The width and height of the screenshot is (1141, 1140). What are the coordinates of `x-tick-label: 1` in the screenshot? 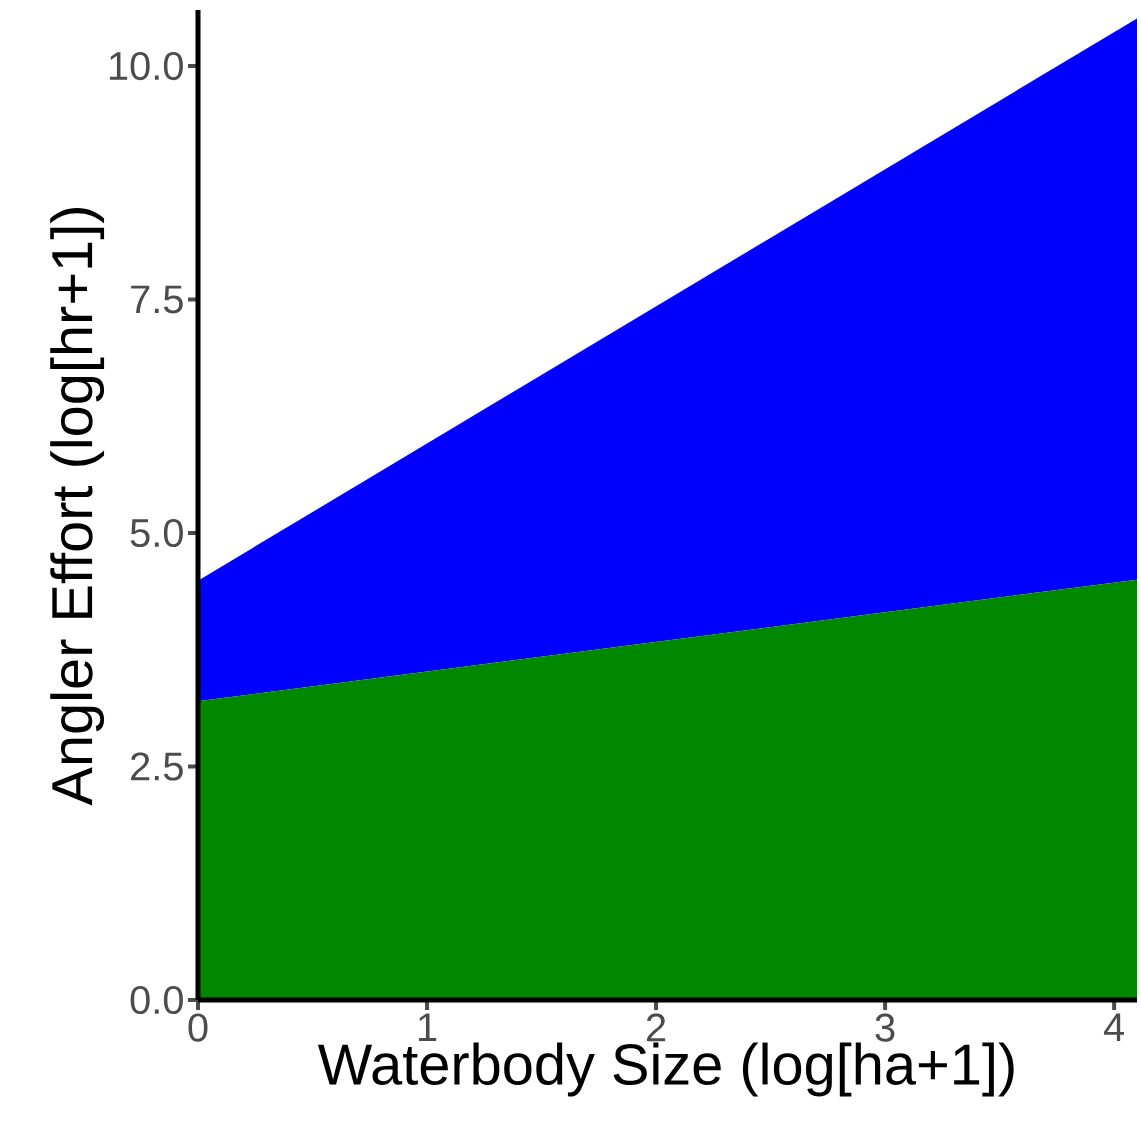 It's located at (427, 1027).